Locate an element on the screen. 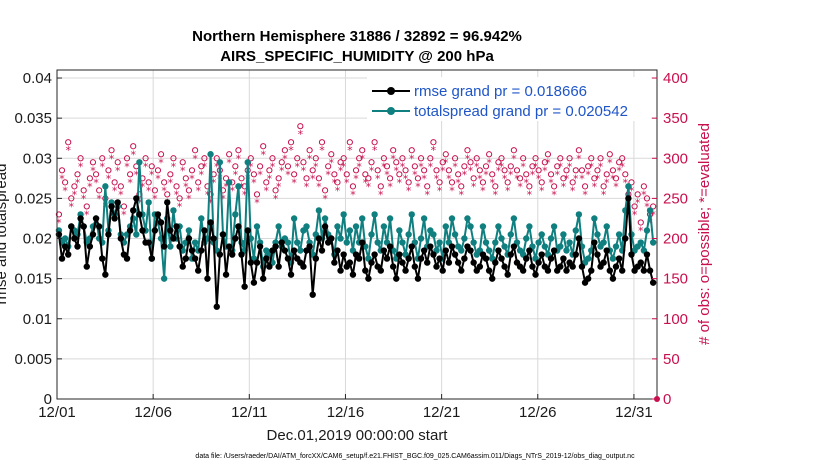  y-tick-label: 0.015 is located at coordinates (33, 279).